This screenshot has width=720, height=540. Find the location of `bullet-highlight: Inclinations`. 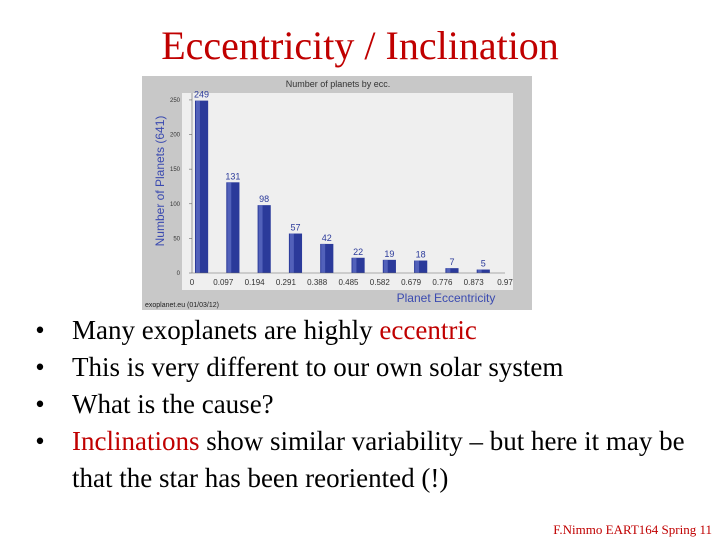

bullet-highlight: Inclinations is located at coordinates (136, 441).